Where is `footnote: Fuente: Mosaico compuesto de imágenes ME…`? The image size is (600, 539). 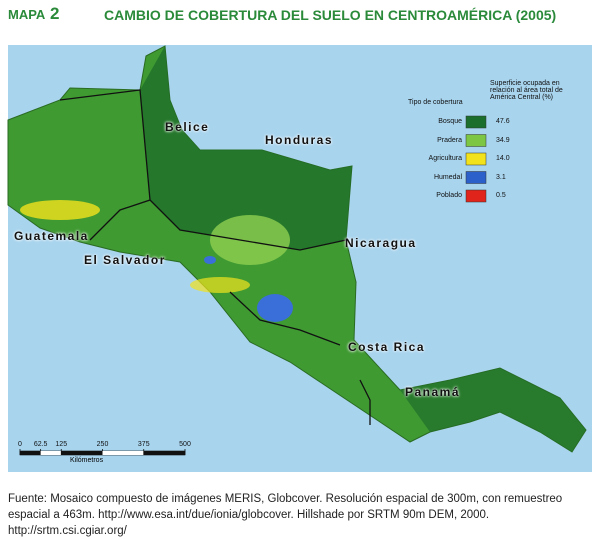
footnote: Fuente: Mosaico compuesto de imágenes ME… is located at coordinates (285, 515).